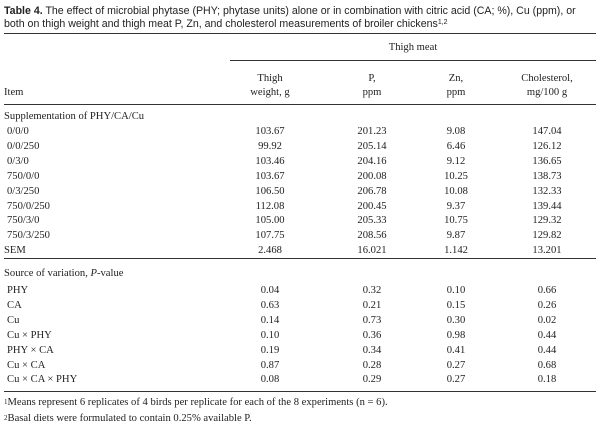 This screenshot has width=600, height=429. Describe the element at coordinates (270, 380) in the screenshot. I see `pvalue-cell-w: 0.08` at that location.